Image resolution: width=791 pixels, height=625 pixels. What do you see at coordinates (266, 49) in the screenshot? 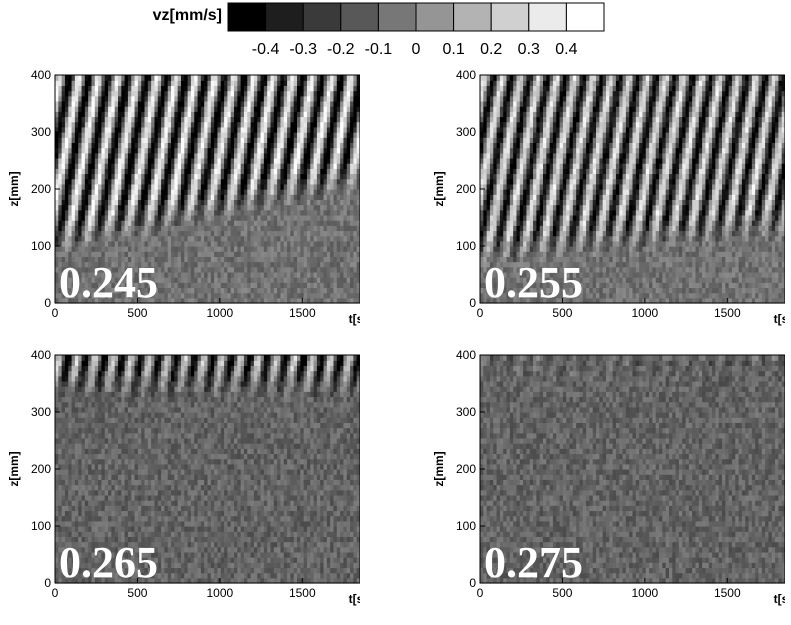
I see `colorbar-level-label: -0.4` at bounding box center [266, 49].